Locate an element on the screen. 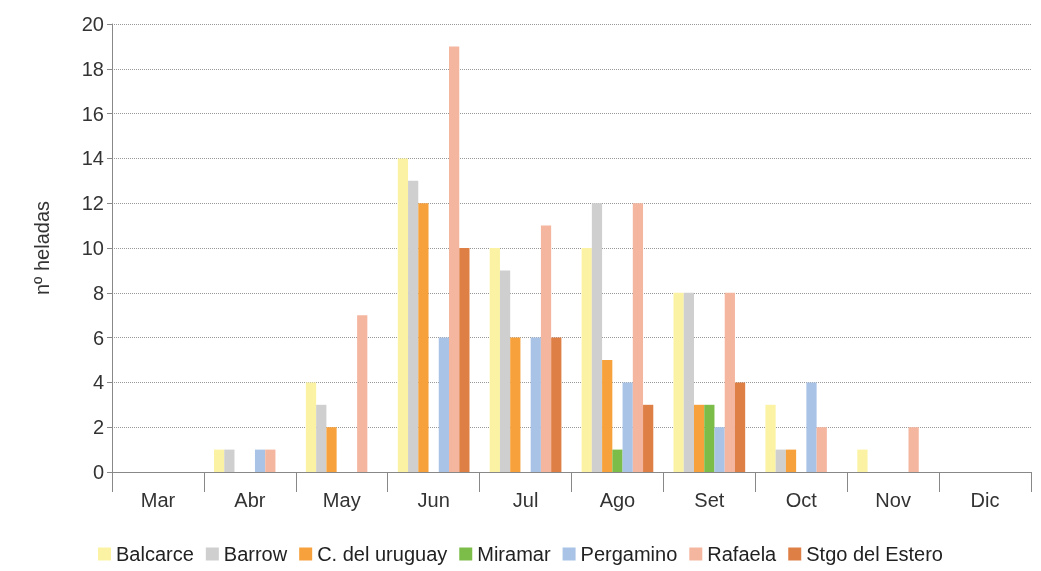 This screenshot has width=1041, height=571. x-tick-label: Nov is located at coordinates (893, 500).